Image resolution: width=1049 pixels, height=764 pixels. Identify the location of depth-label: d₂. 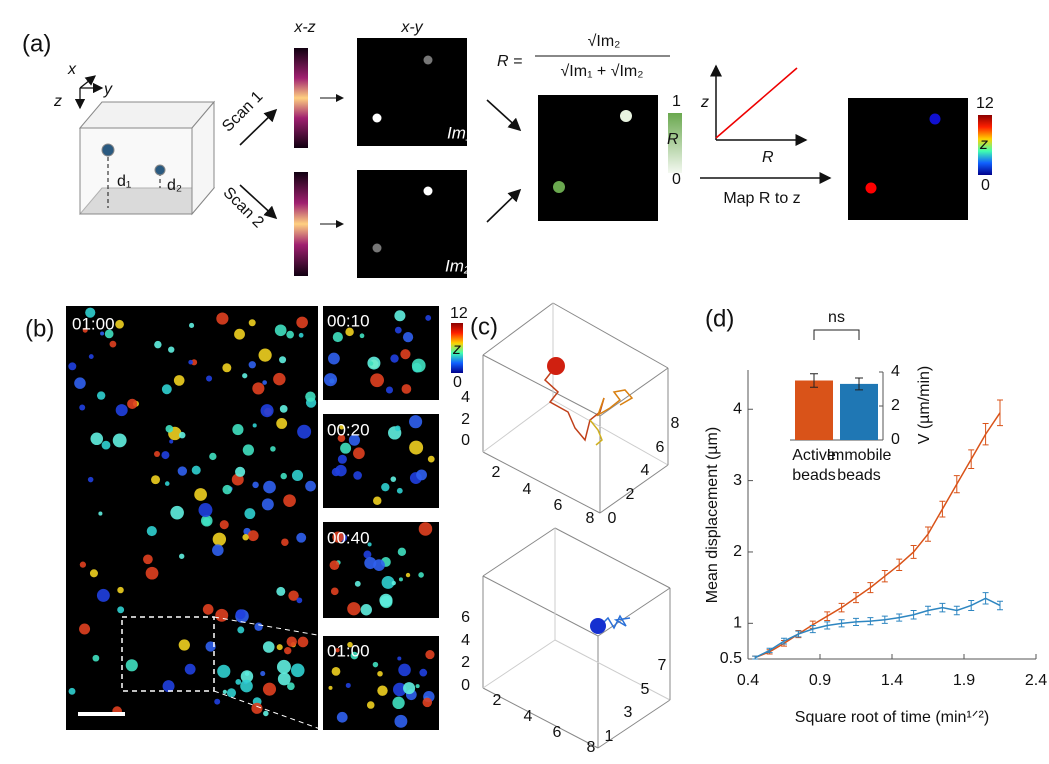
(174, 185).